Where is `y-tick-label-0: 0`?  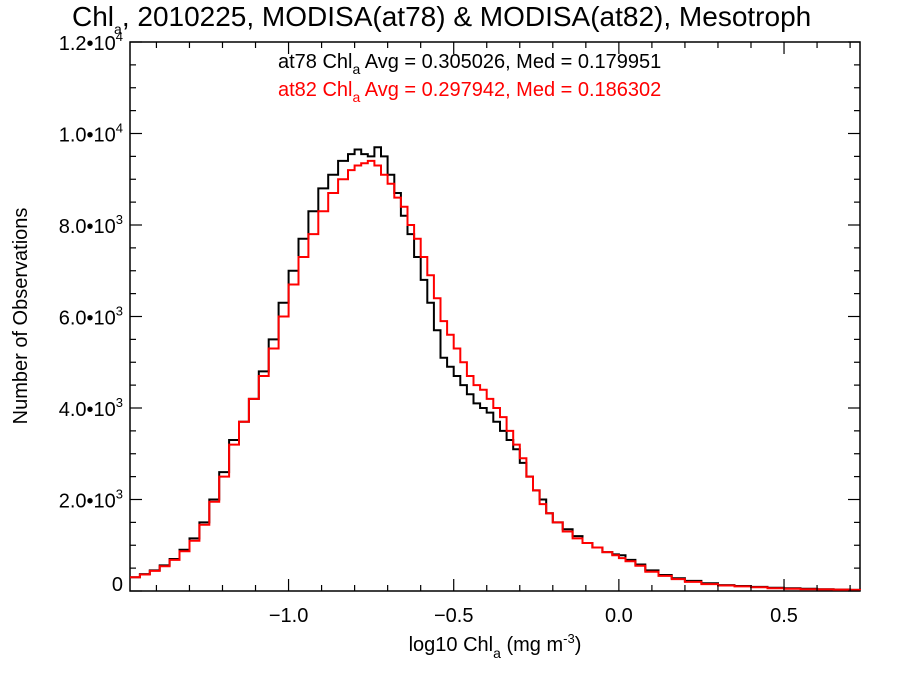
y-tick-label-0: 0 is located at coordinates (117, 585).